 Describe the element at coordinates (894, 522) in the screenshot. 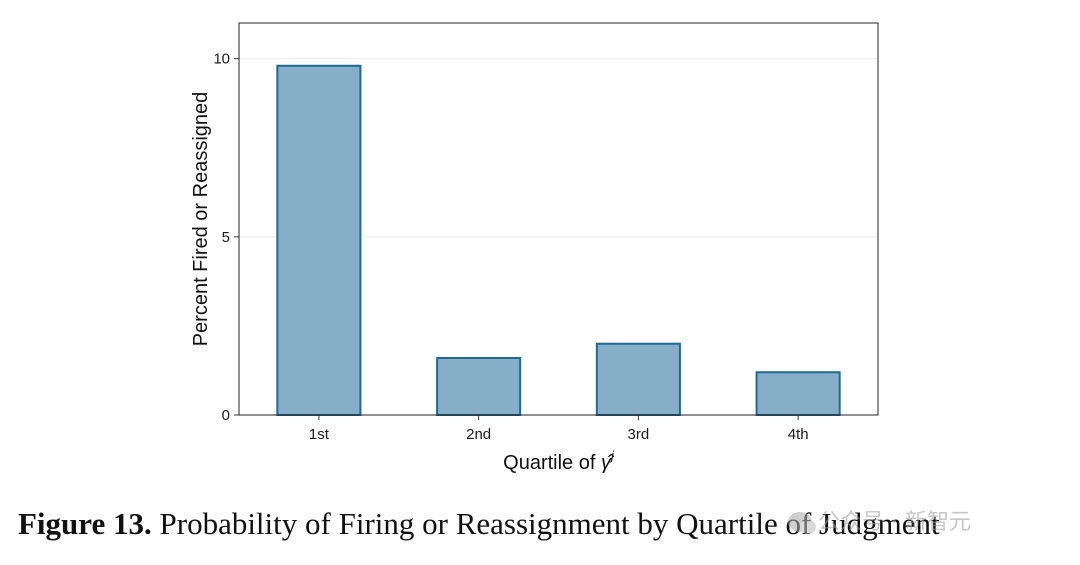

I see `watermark-text: 公众号 · 新智元` at that location.